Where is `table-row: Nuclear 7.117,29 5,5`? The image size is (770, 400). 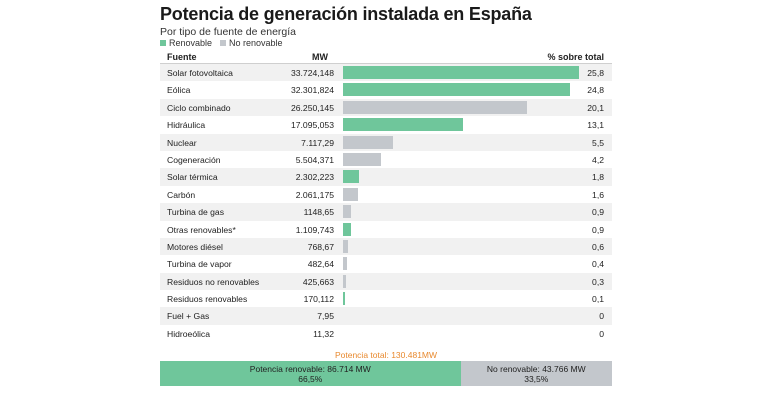
table-row: Nuclear 7.117,29 5,5 is located at coordinates (386, 142).